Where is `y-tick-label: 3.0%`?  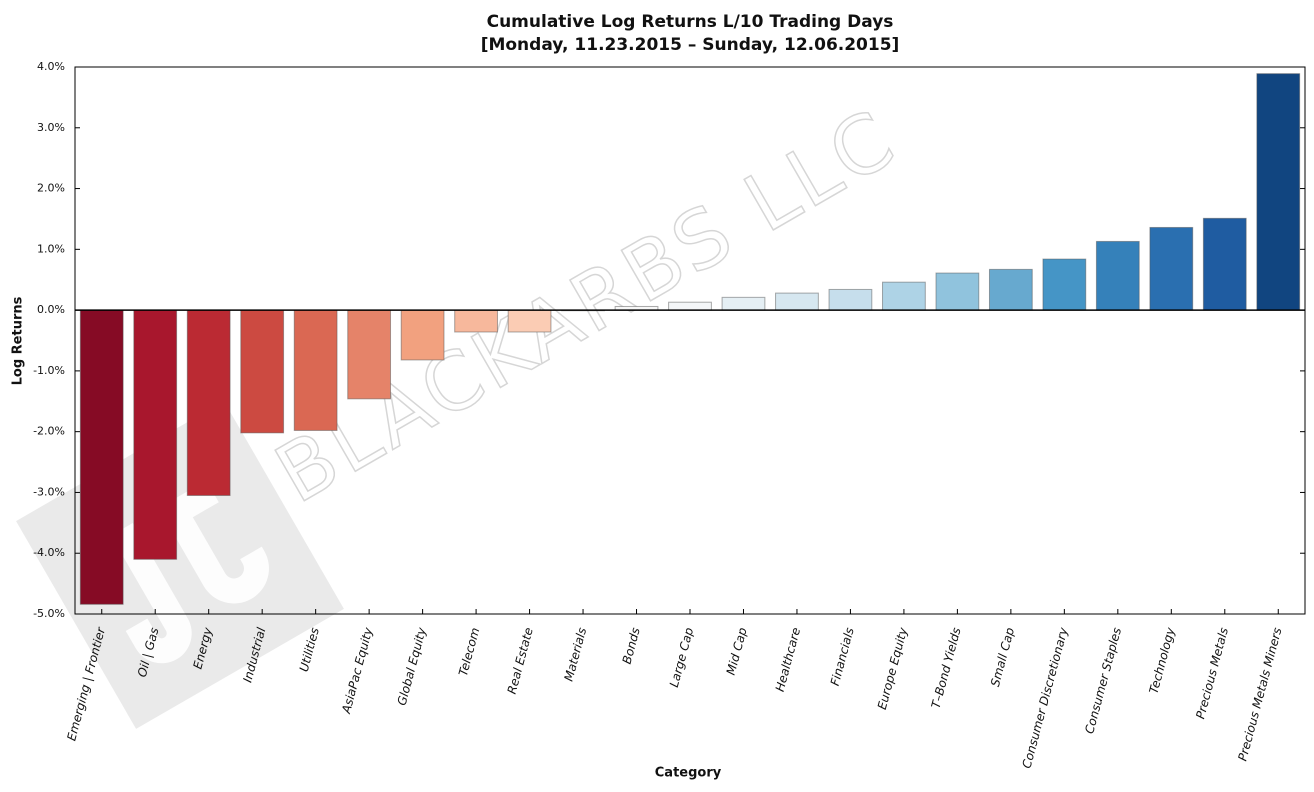
y-tick-label: 3.0% is located at coordinates (51, 127).